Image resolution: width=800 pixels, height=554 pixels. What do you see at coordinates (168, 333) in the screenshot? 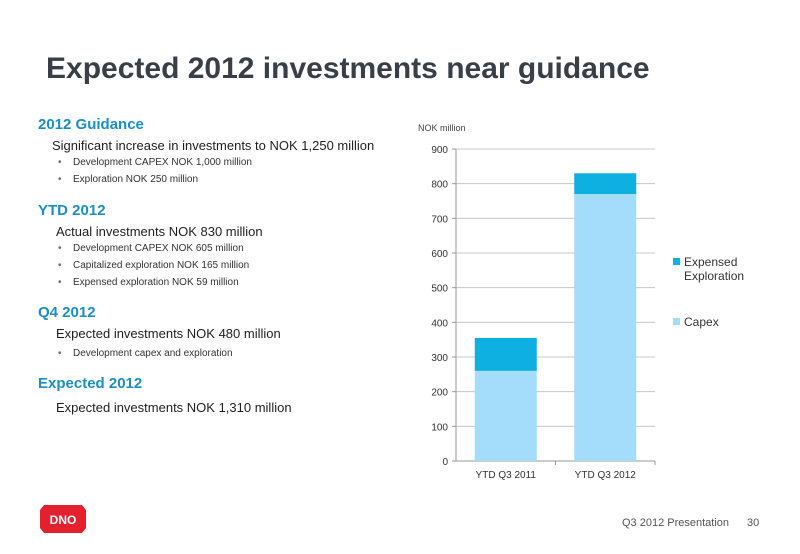
I see `section-subheading: Expected investments NOK 480 million` at bounding box center [168, 333].